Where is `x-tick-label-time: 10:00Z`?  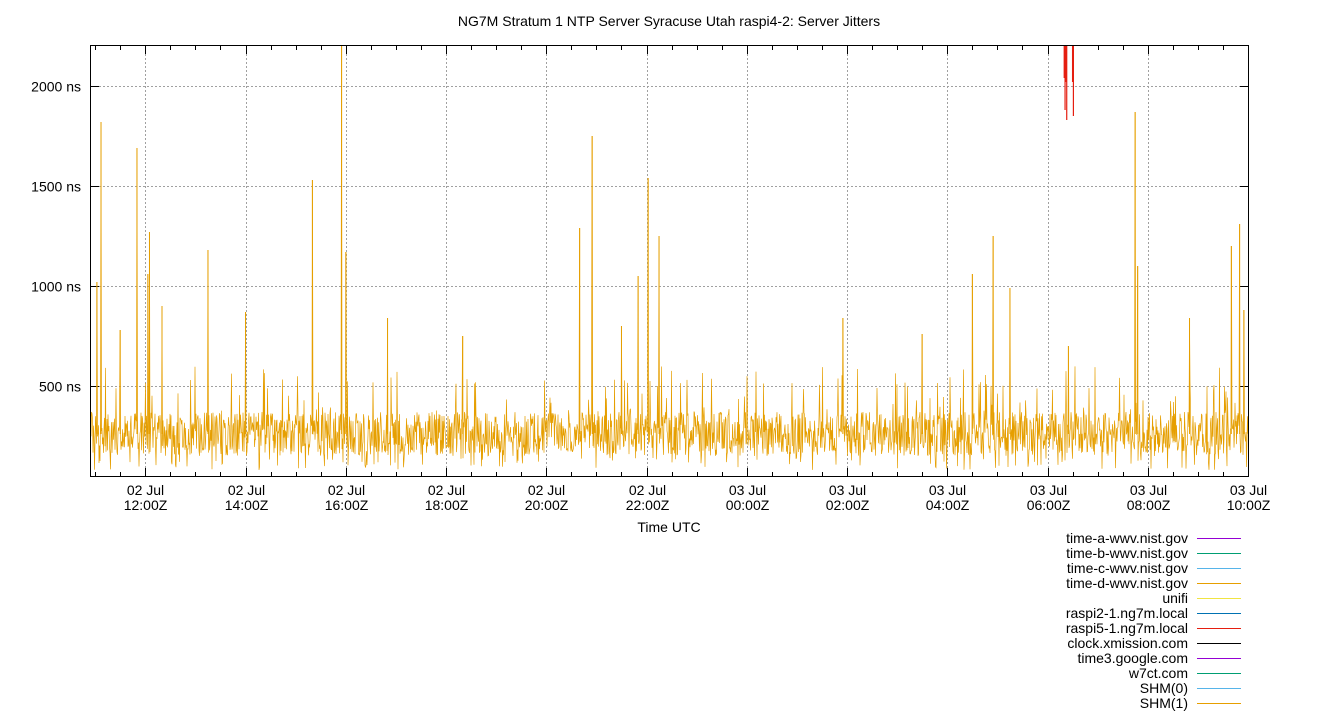
x-tick-label-time: 10:00Z is located at coordinates (1249, 505).